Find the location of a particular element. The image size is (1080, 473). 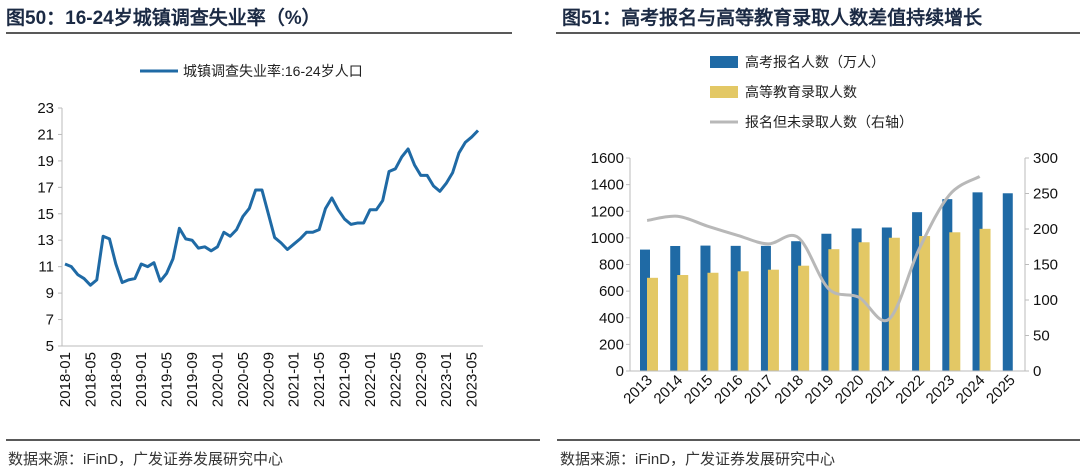

y-tick-label: 23 is located at coordinates (45, 108).